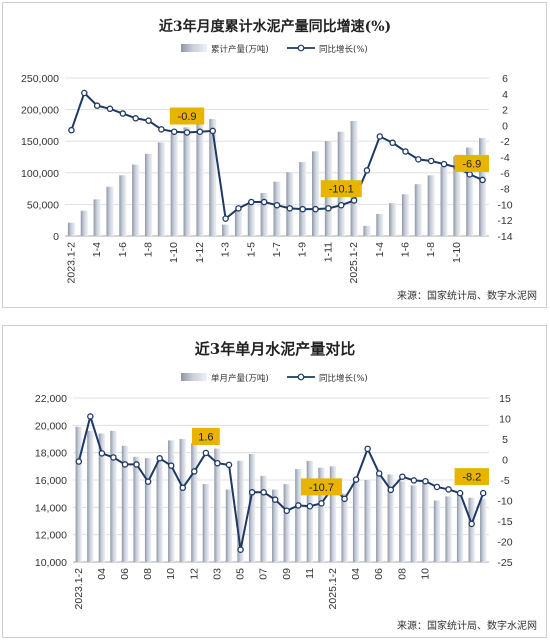 The image size is (550, 640). What do you see at coordinates (240, 49) in the screenshot?
I see `legend-bar-label: 累计产量(万吨)` at bounding box center [240, 49].